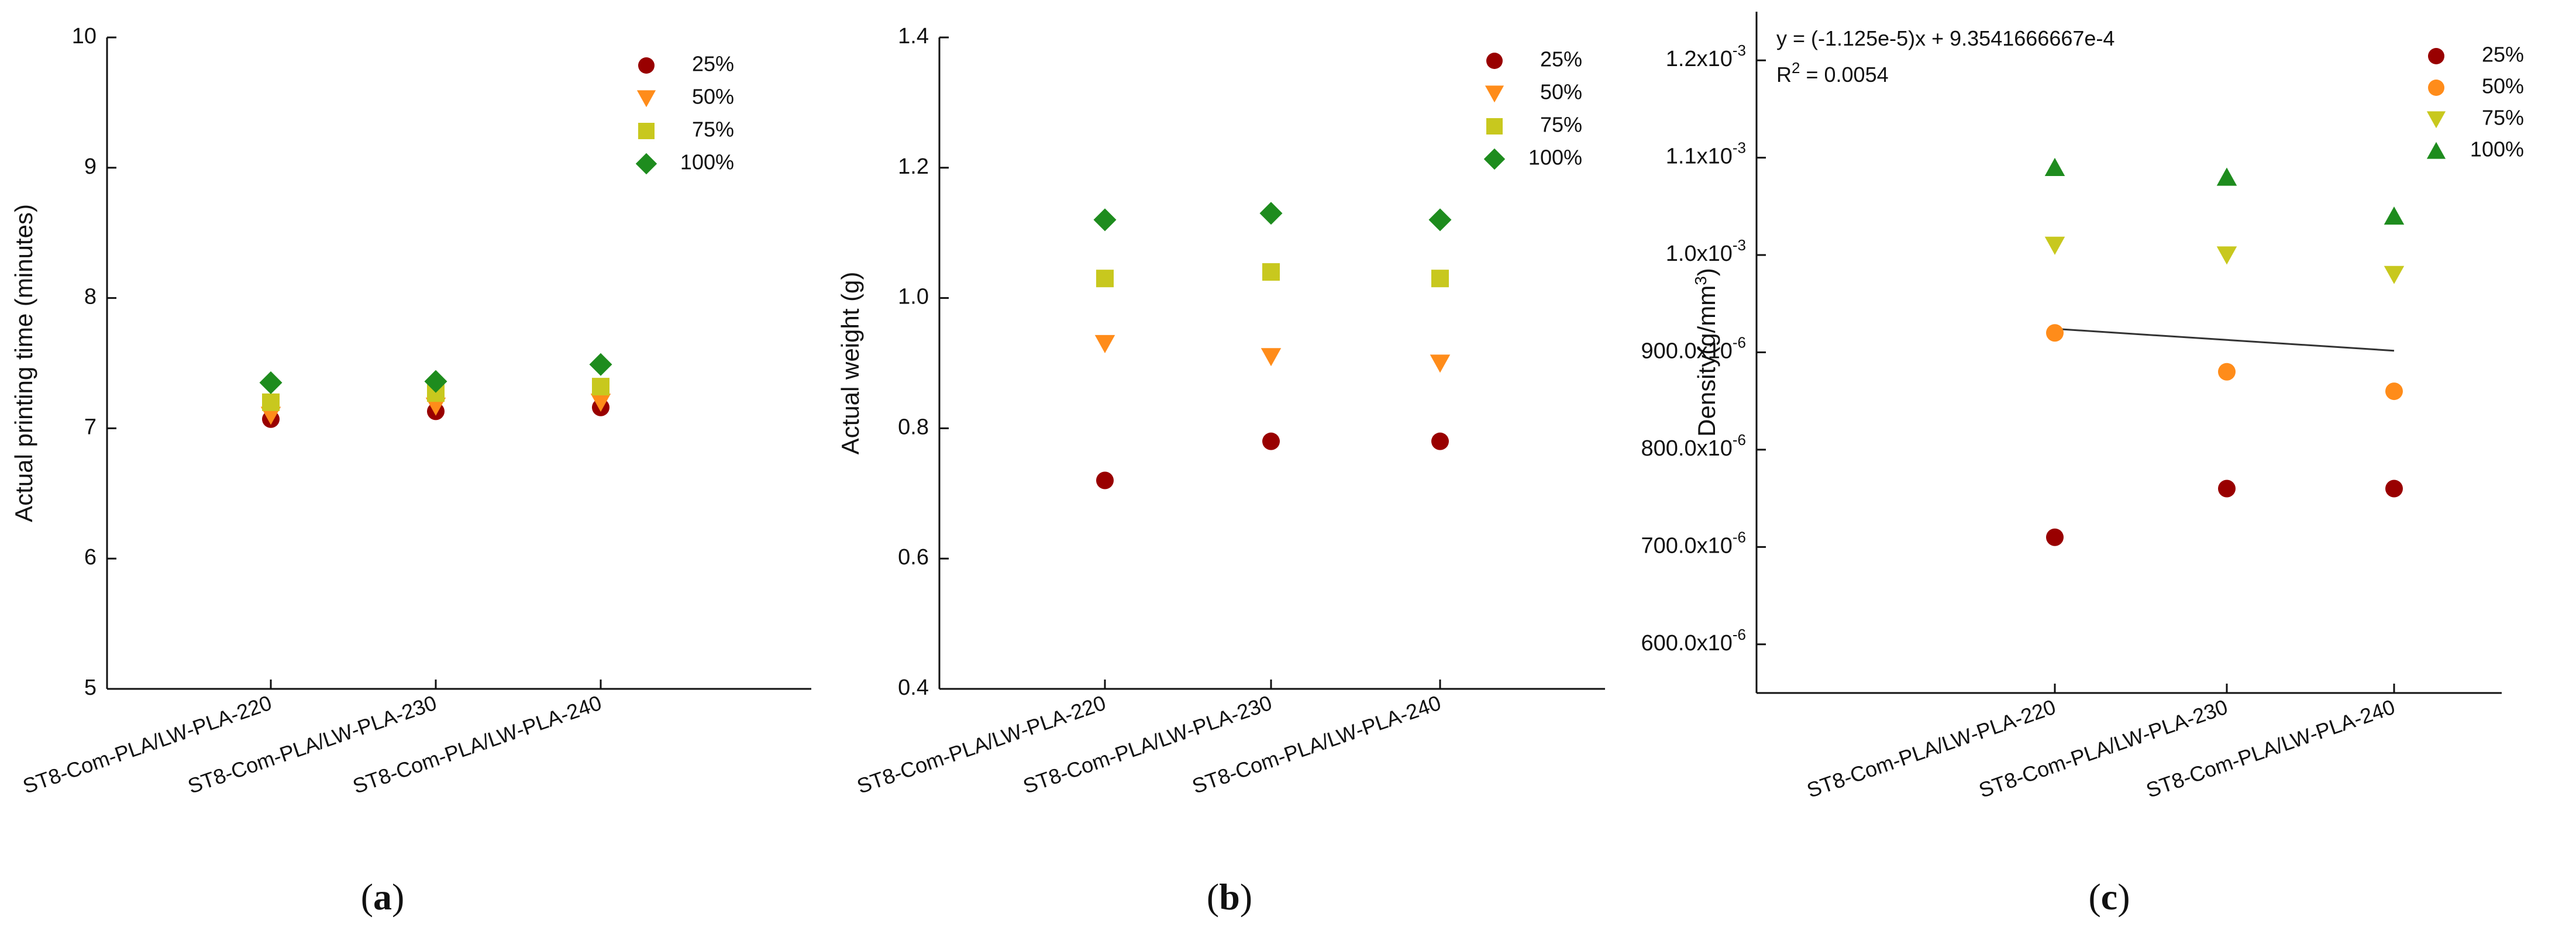  I want to click on y-tick-label: 1.0x10⁻³, so click(1706, 251).